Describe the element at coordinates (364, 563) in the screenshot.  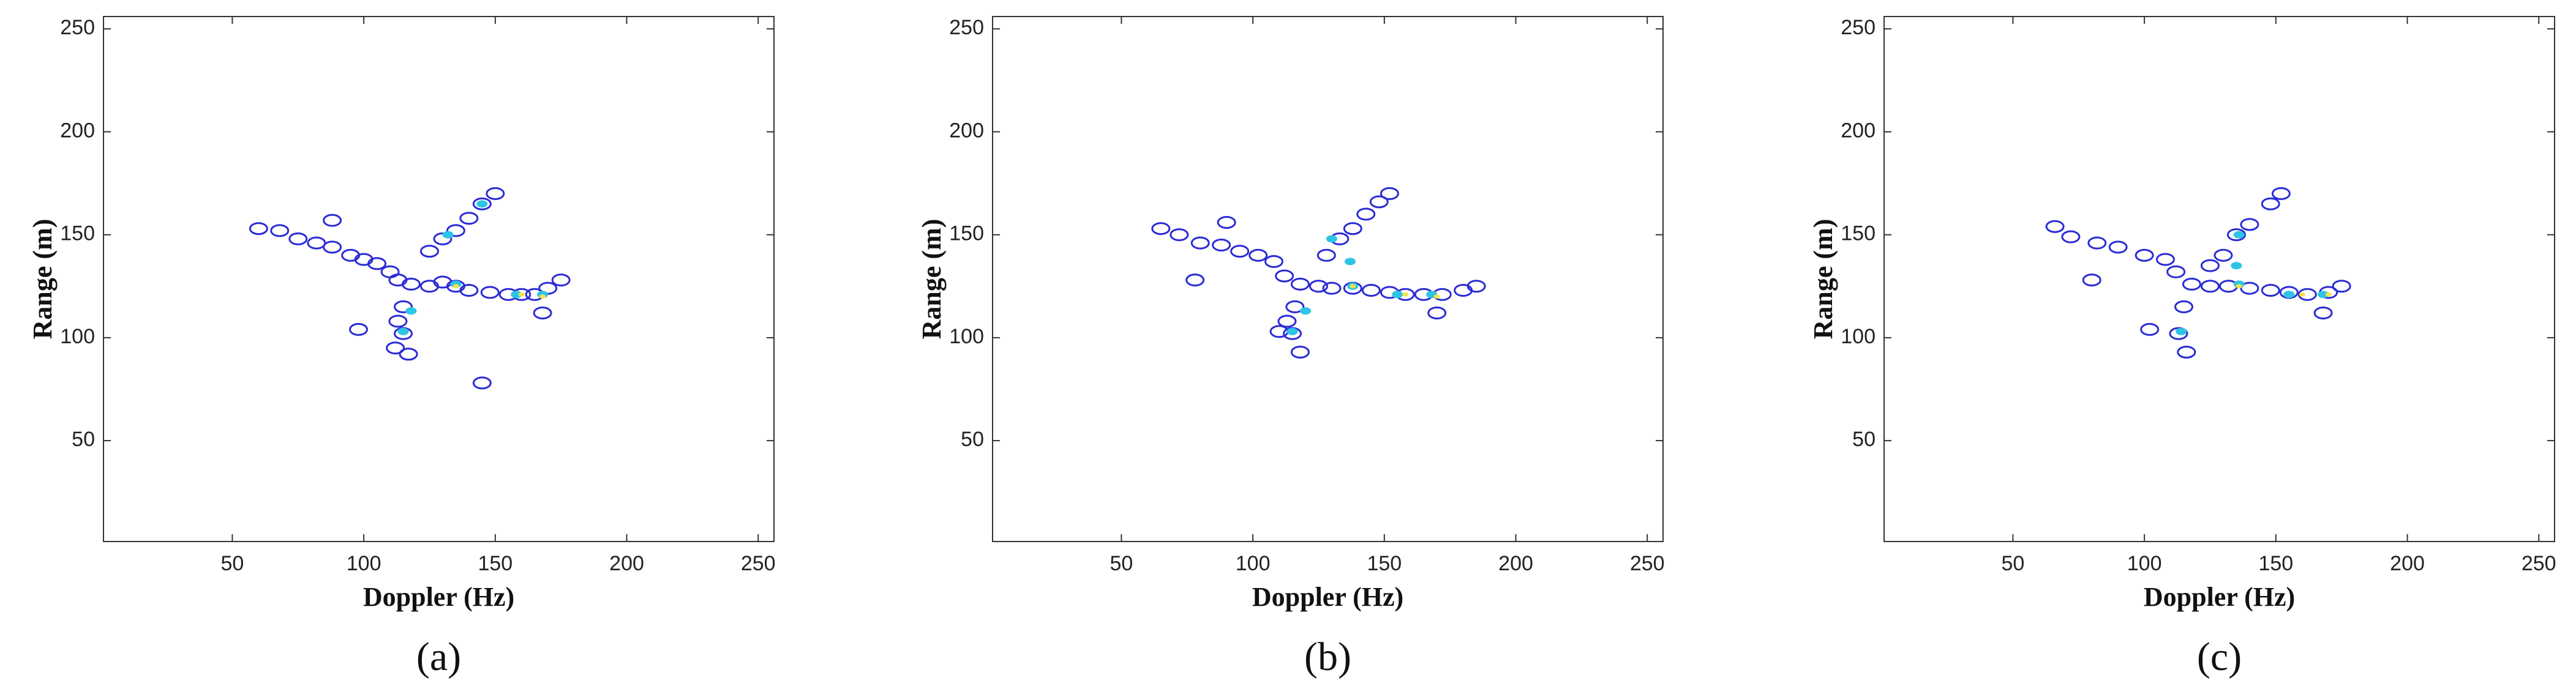
I see `x-tick-label: 100` at that location.